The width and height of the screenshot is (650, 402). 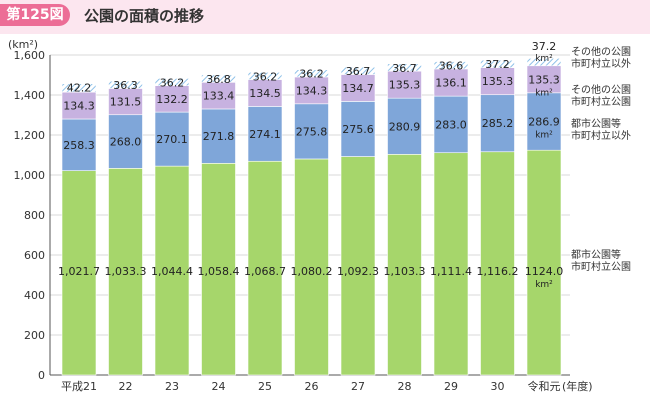 I want to click on data-label: 1124.0, so click(x=544, y=271).